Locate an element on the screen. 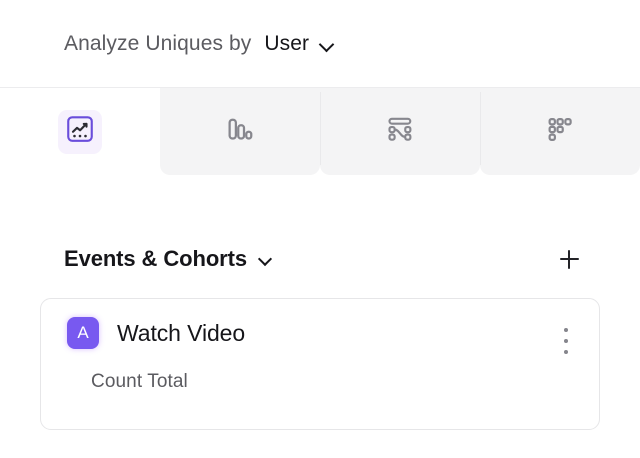  bar-chart-icon is located at coordinates (240, 131).